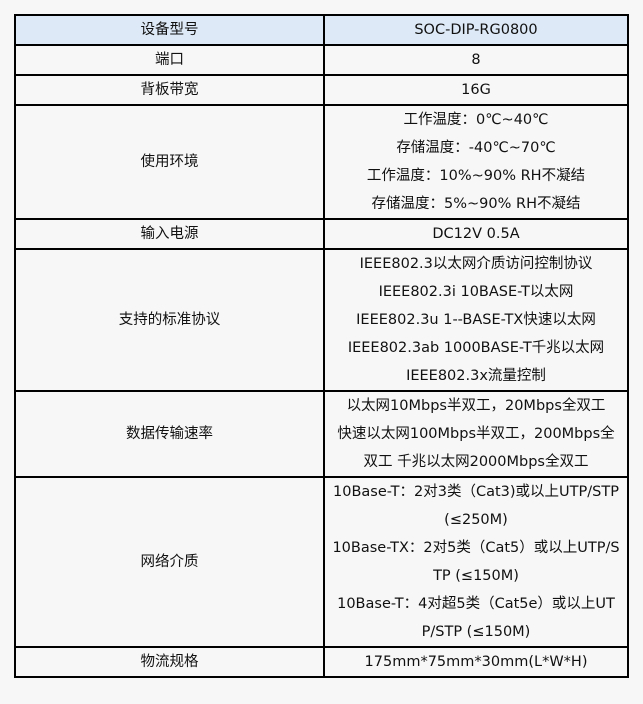 The image size is (643, 704). I want to click on spec-row: 输入电源 DC12V 0.5A, so click(321, 234).